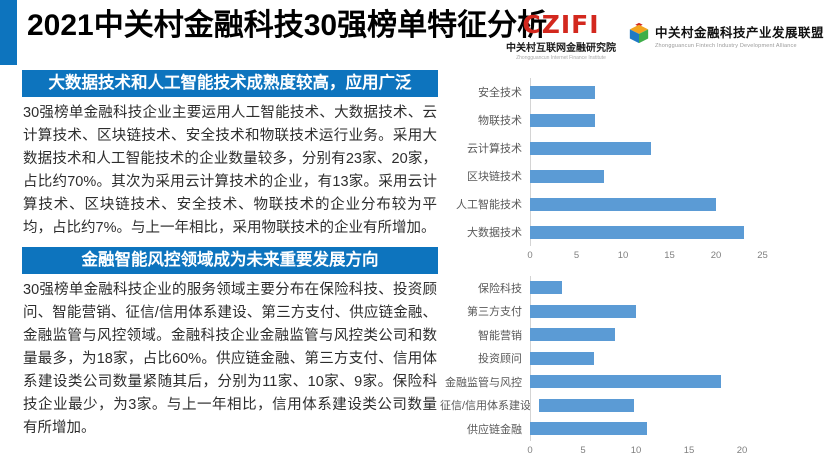  I want to click on chart-row: 区块链技术, so click(633, 176).